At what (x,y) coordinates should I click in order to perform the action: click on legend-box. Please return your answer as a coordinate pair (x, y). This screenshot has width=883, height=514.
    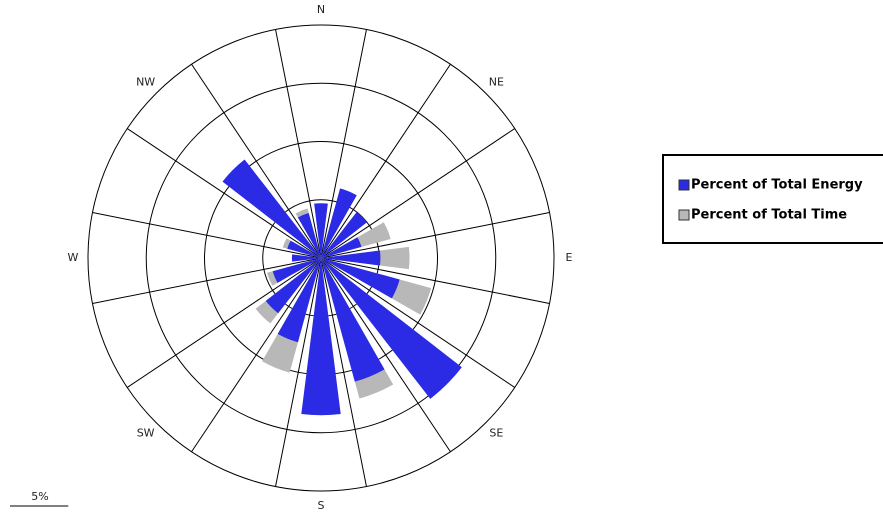
    Looking at the image, I should click on (772, 199).